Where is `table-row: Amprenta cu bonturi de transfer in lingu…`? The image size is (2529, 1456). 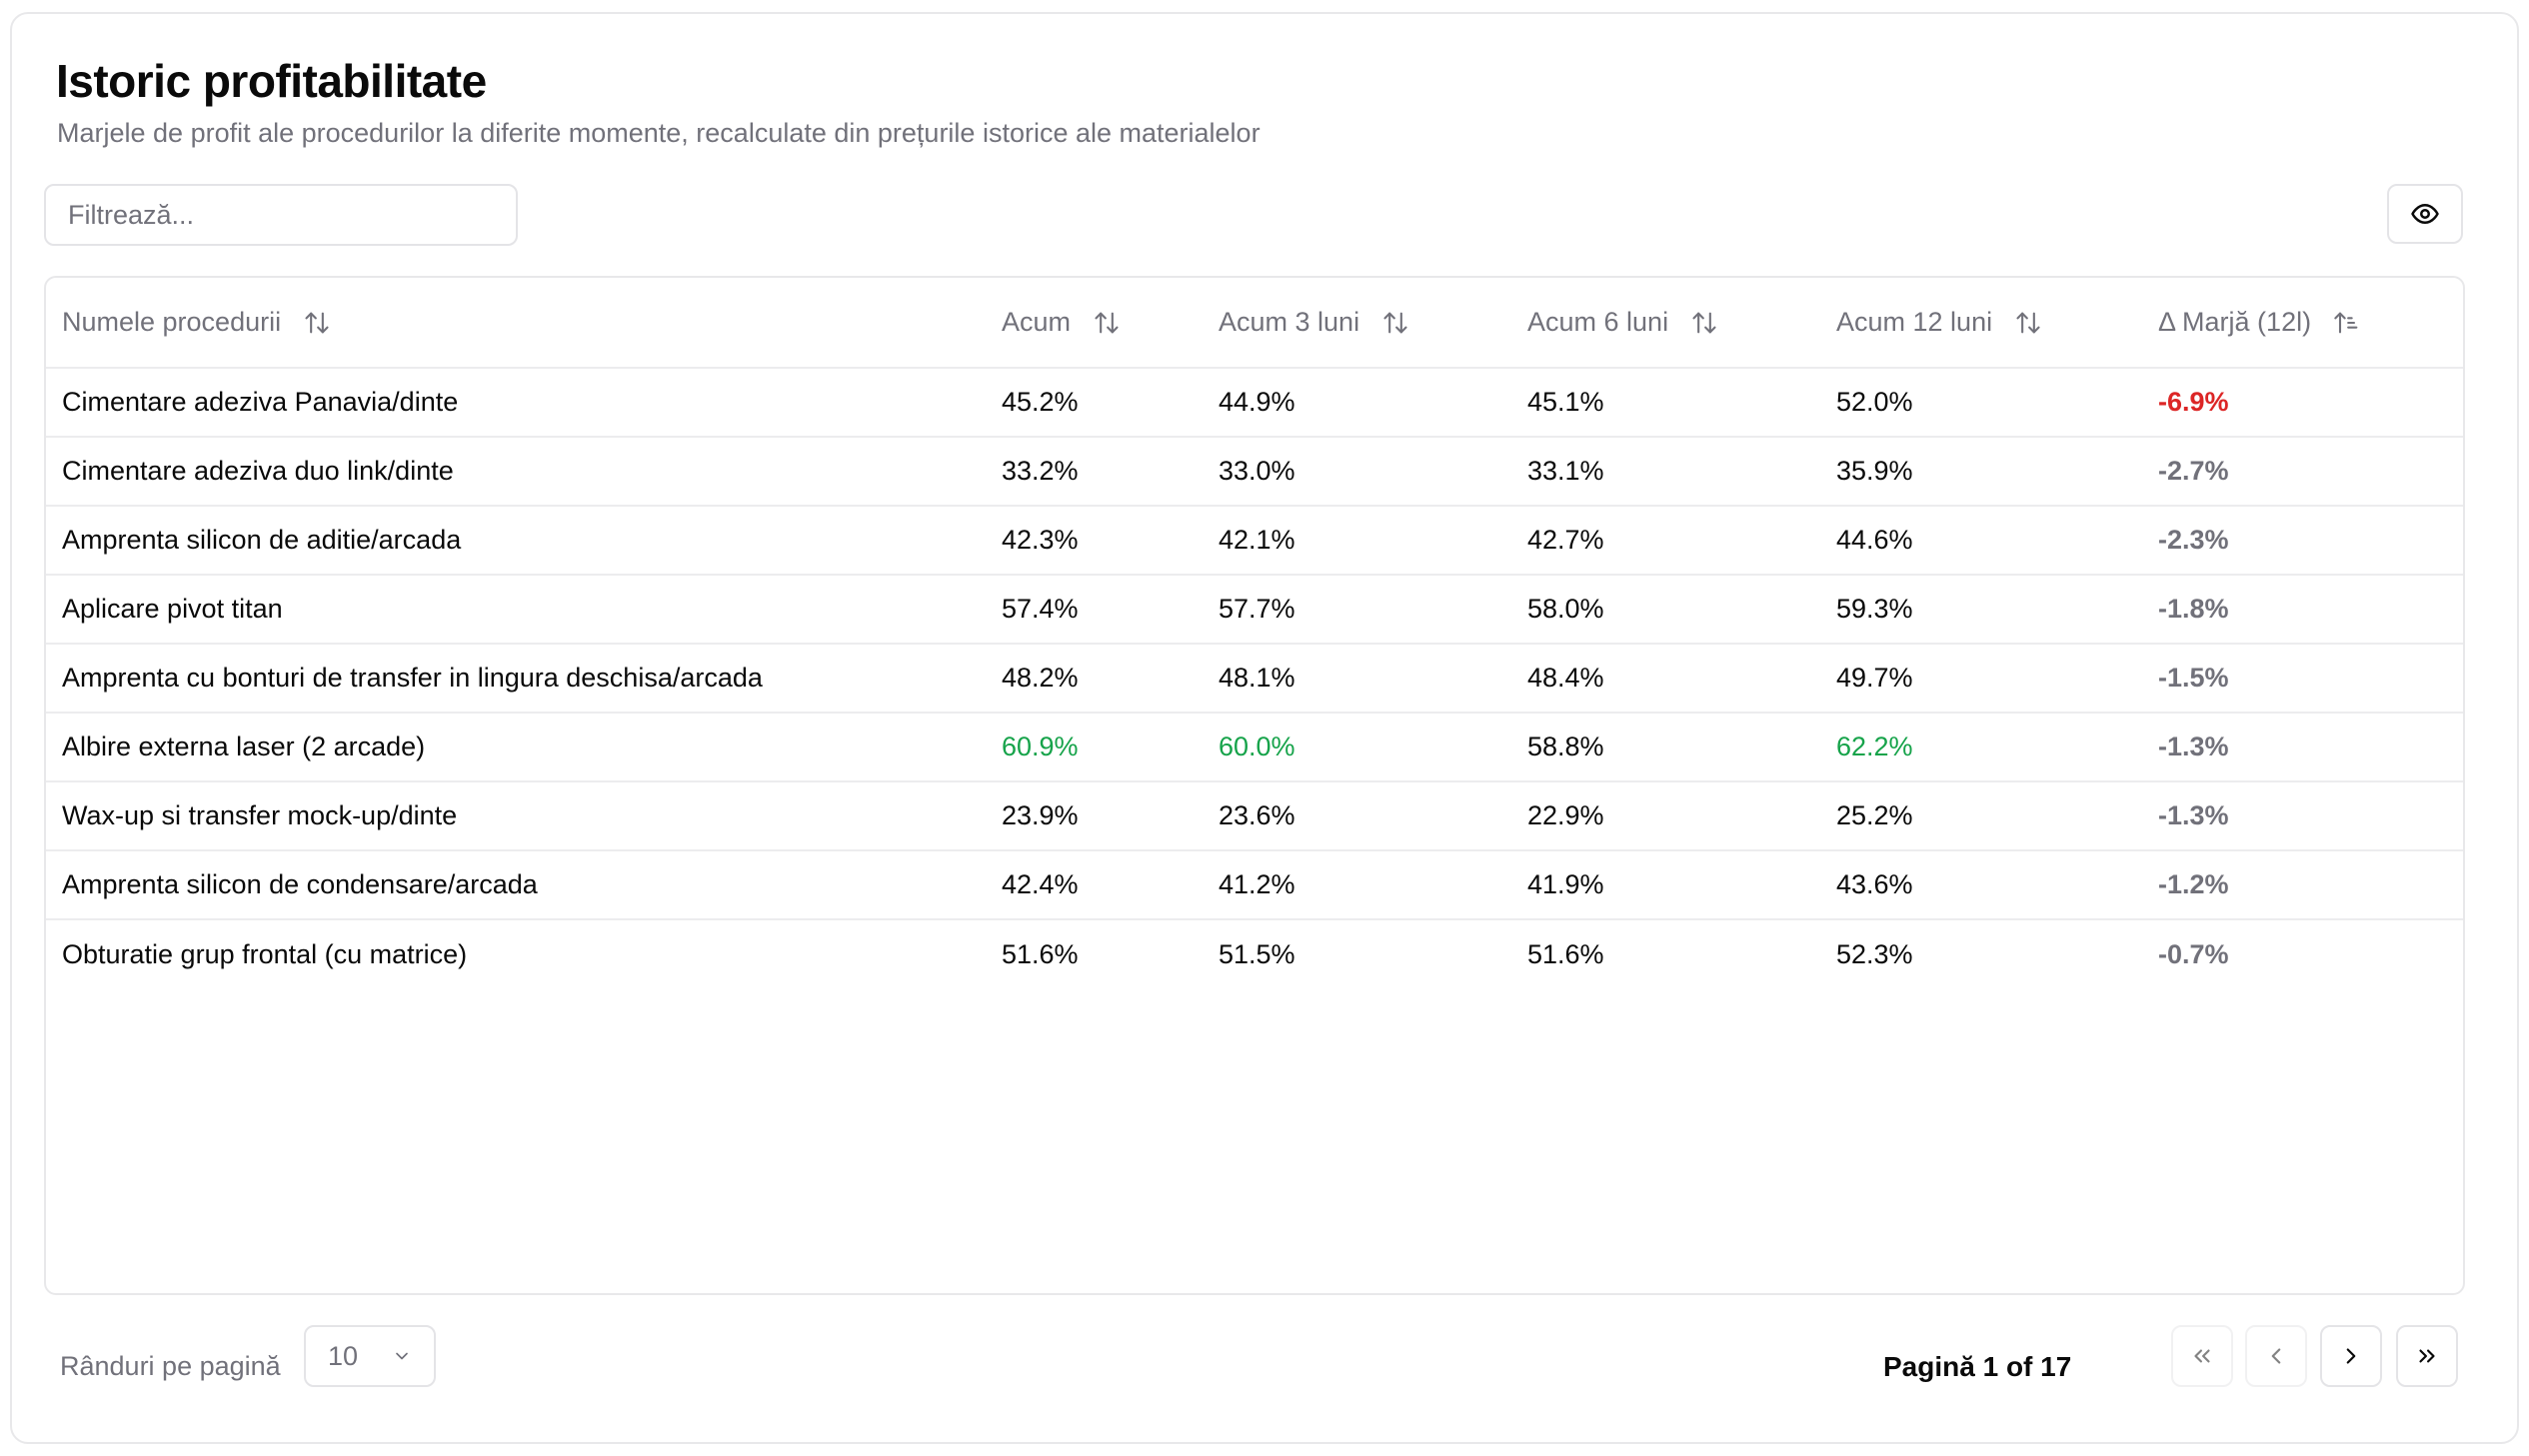
table-row: Amprenta cu bonturi de transfer in lingu… is located at coordinates (1254, 679).